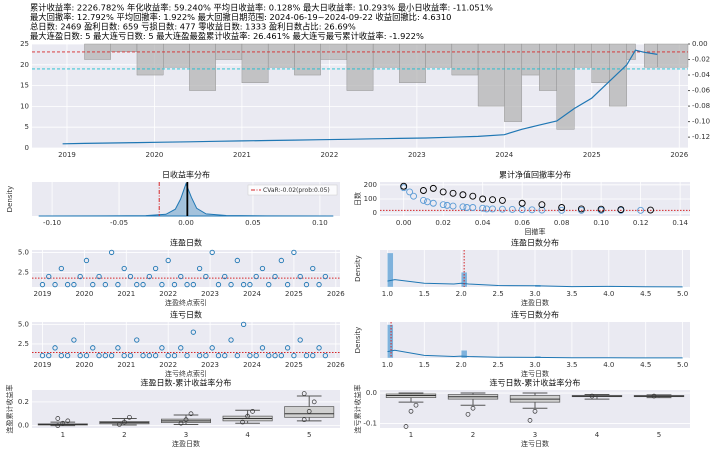  What do you see at coordinates (701, 137) in the screenshot?
I see `y2-tick-label: -0.12` at bounding box center [701, 137].